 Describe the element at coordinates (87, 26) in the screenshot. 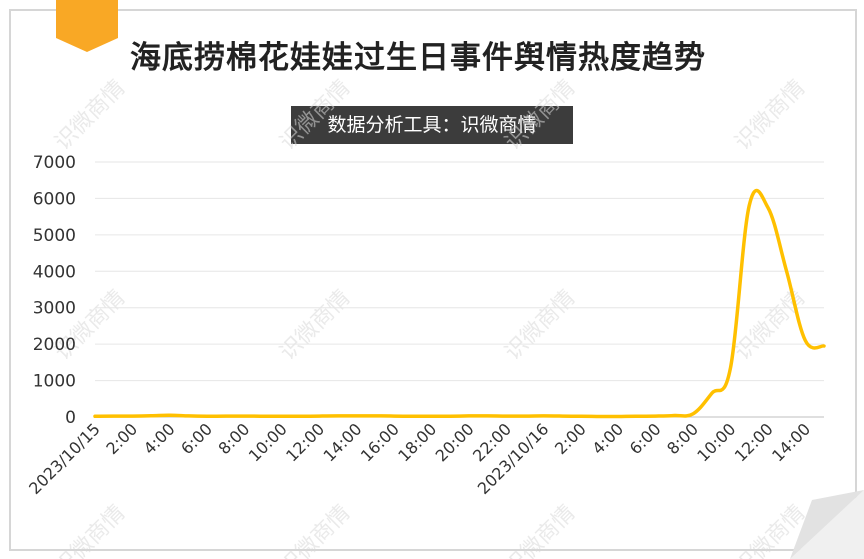

I see `corner-ribbon` at that location.